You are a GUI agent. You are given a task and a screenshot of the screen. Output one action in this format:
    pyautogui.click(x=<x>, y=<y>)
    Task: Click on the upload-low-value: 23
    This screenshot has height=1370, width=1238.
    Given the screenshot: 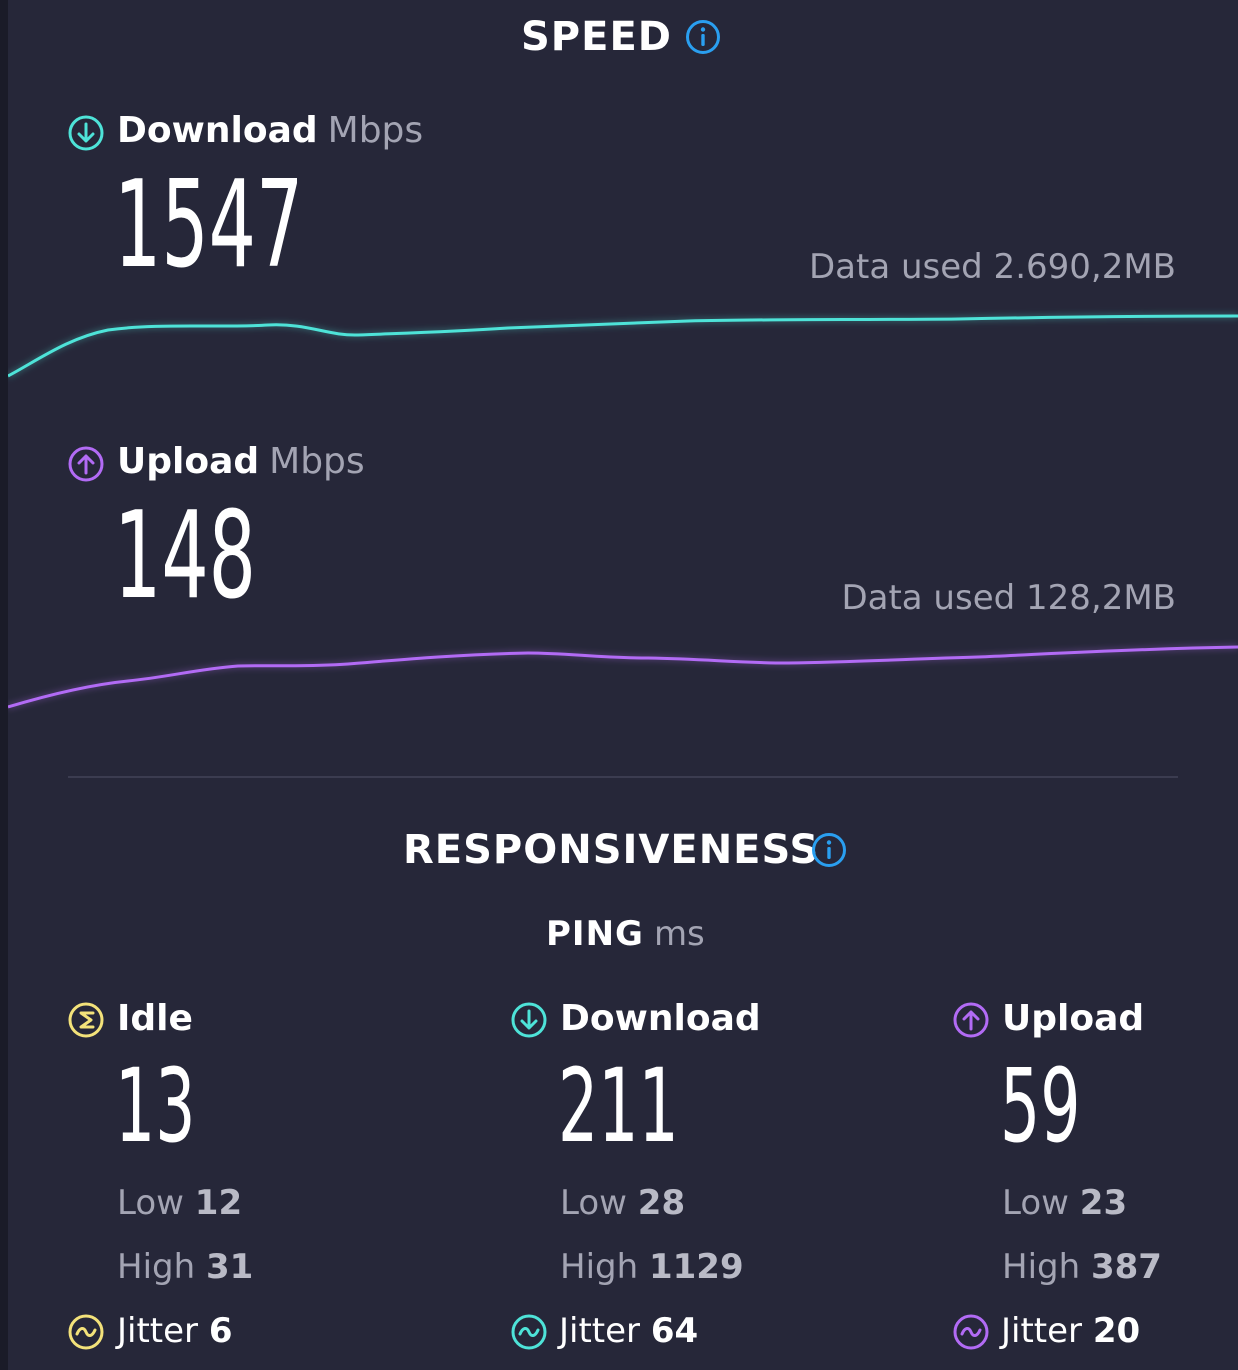 What is the action you would take?
    pyautogui.click(x=1103, y=1203)
    